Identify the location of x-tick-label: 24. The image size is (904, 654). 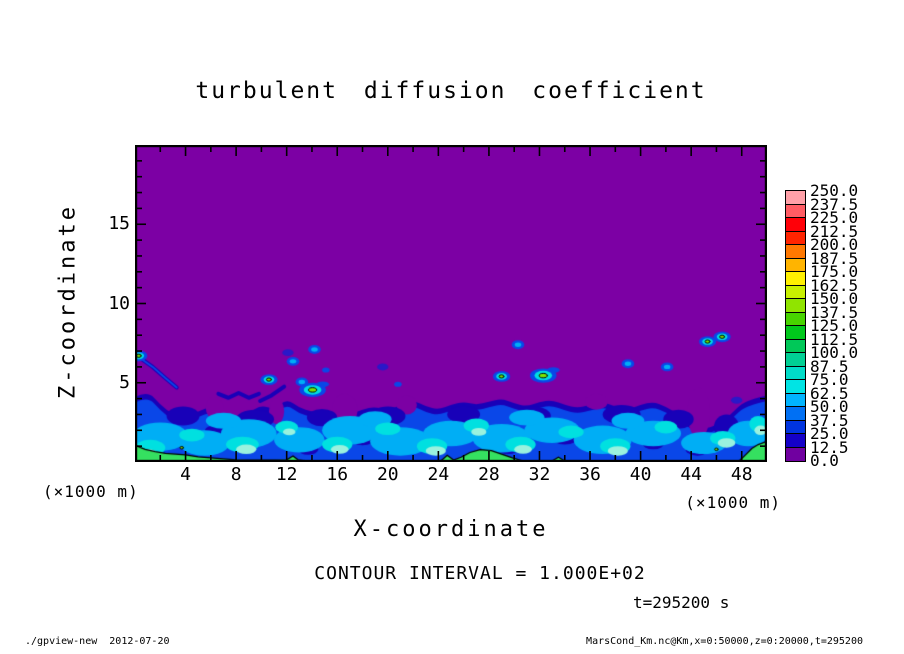
(438, 474).